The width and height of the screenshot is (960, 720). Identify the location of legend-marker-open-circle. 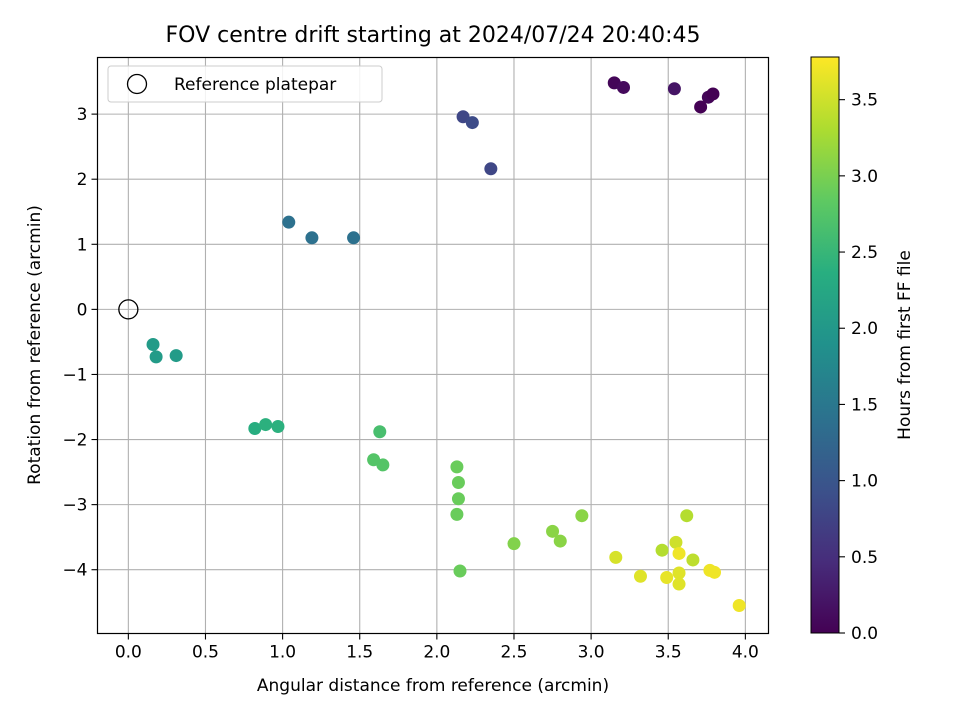
(137, 84).